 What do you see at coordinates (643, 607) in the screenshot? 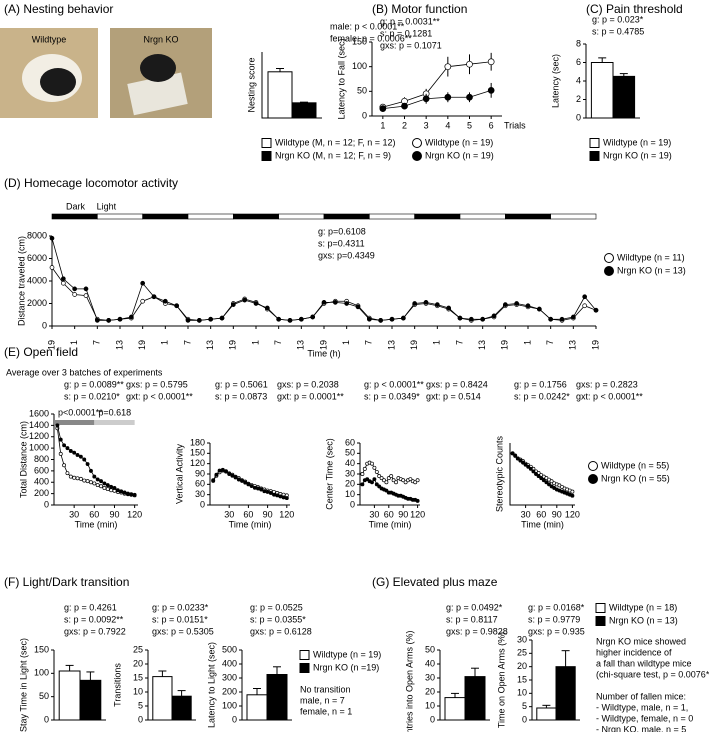
I see `legend-label: Wildtype (n = 18)` at bounding box center [643, 607].